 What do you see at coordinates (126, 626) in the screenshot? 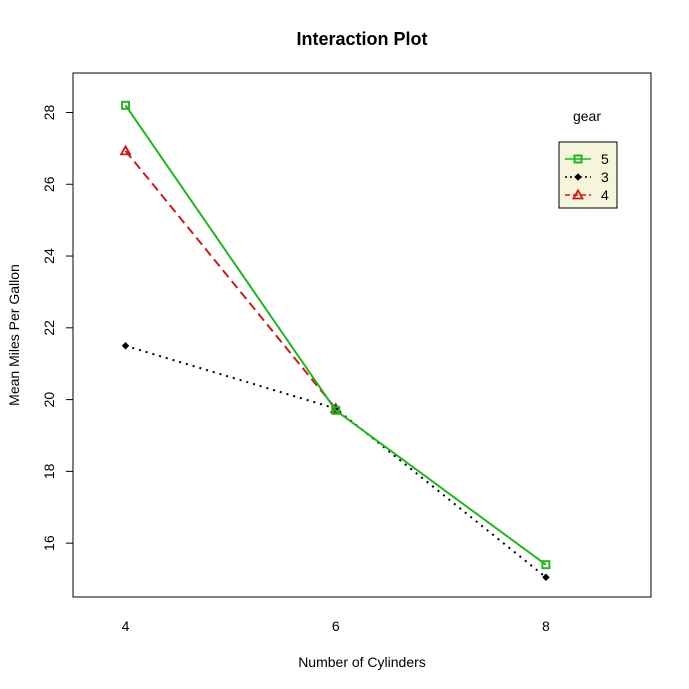
I see `x-tick-label: 4` at bounding box center [126, 626].